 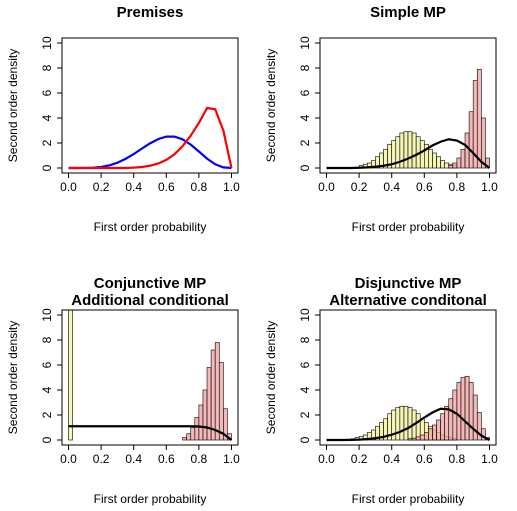 What do you see at coordinates (305, 67) in the screenshot?
I see `y-tick-label: 8` at bounding box center [305, 67].